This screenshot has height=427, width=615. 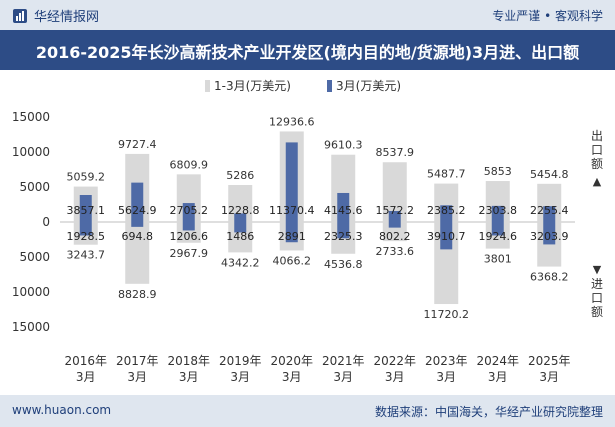 What do you see at coordinates (497, 361) in the screenshot?
I see `x-tick-label: 2024年` at bounding box center [497, 361].